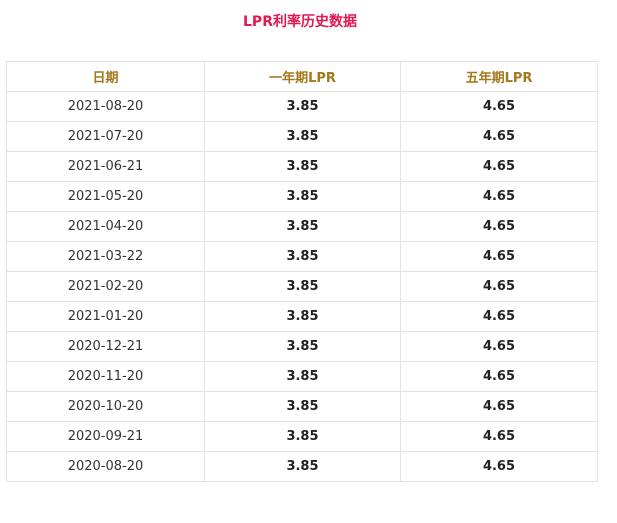  I want to click on cell-date: 2020-09-21, so click(105, 436).